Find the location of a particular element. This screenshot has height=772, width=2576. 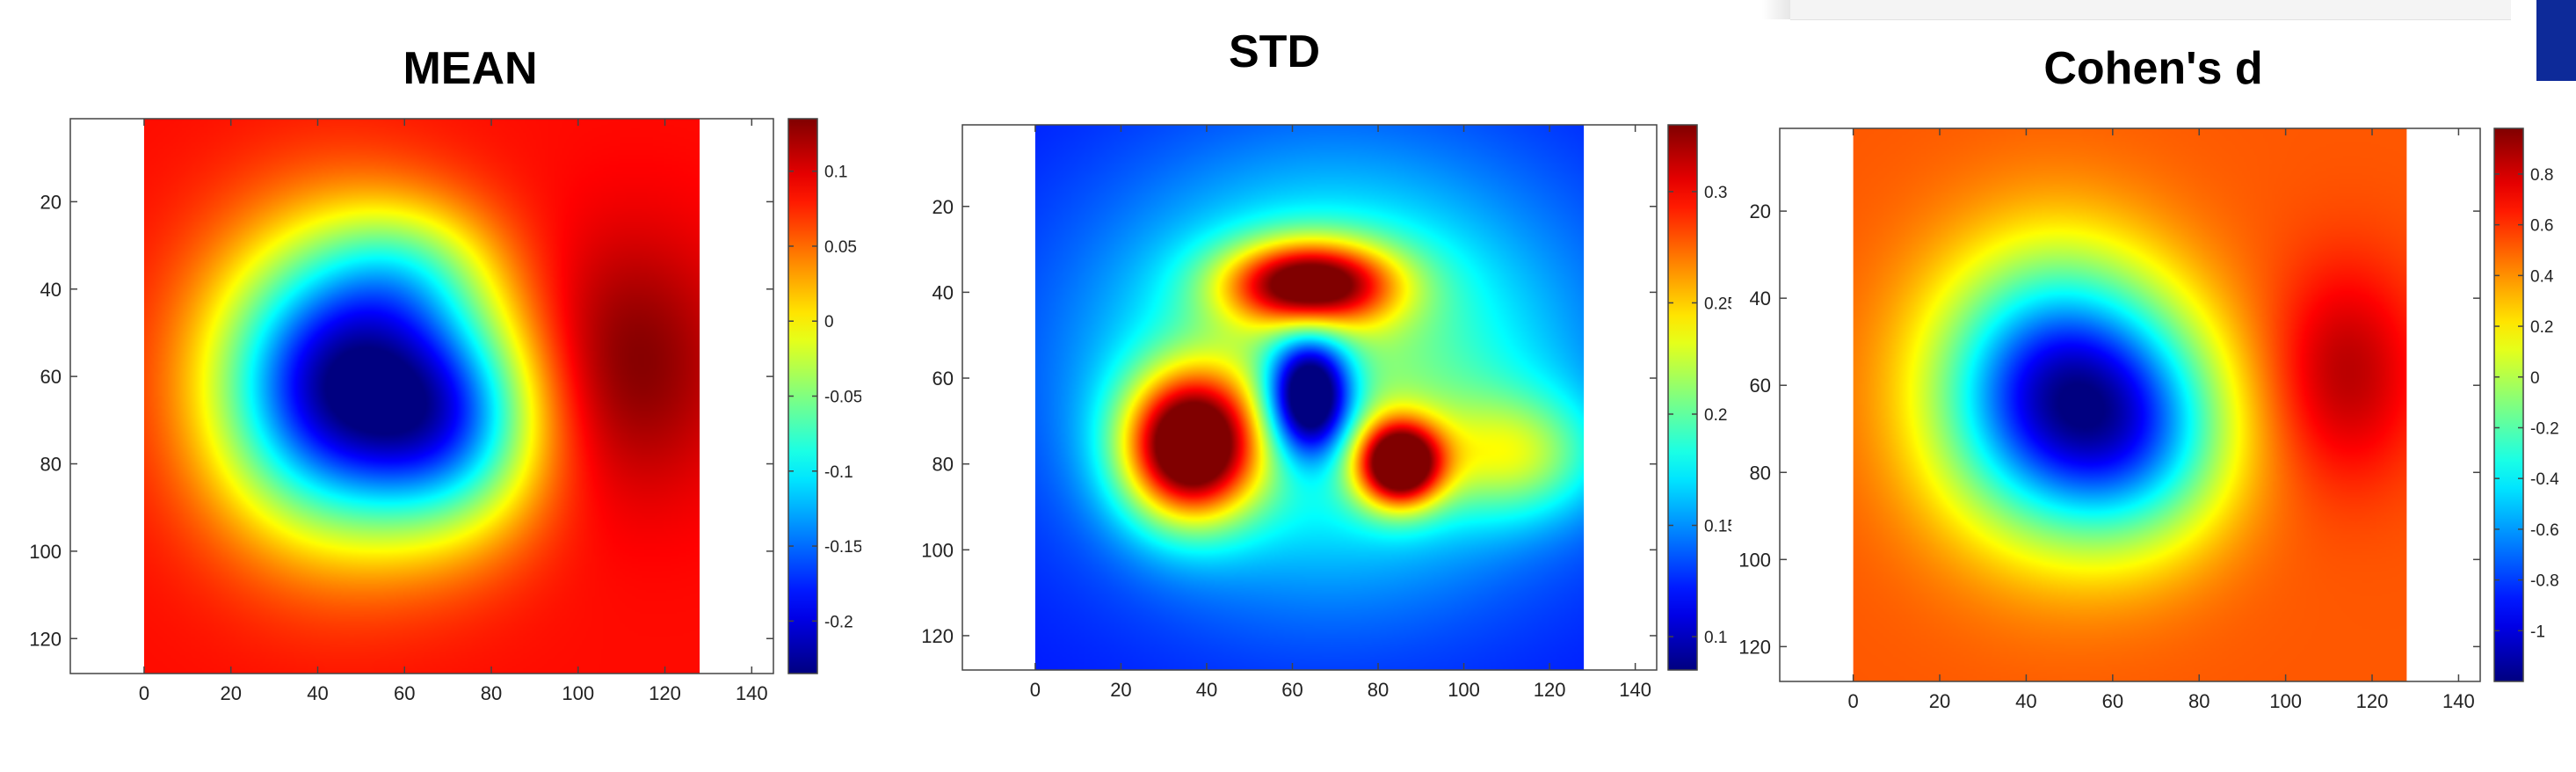

colorbar-tick-label: -0.6 is located at coordinates (2544, 530).